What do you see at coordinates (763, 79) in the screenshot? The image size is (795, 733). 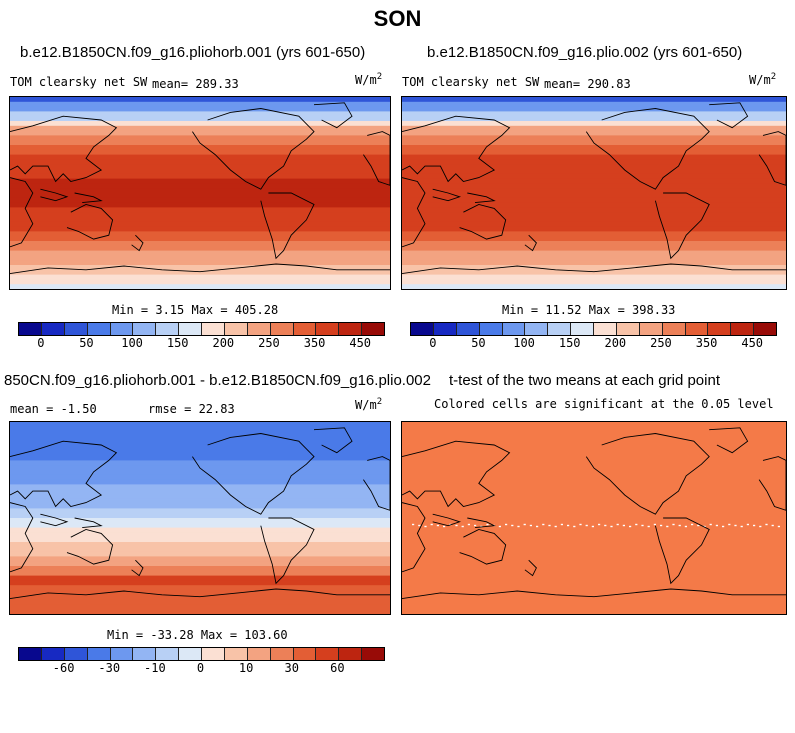 I see `panel2-units: W/m2` at bounding box center [763, 79].